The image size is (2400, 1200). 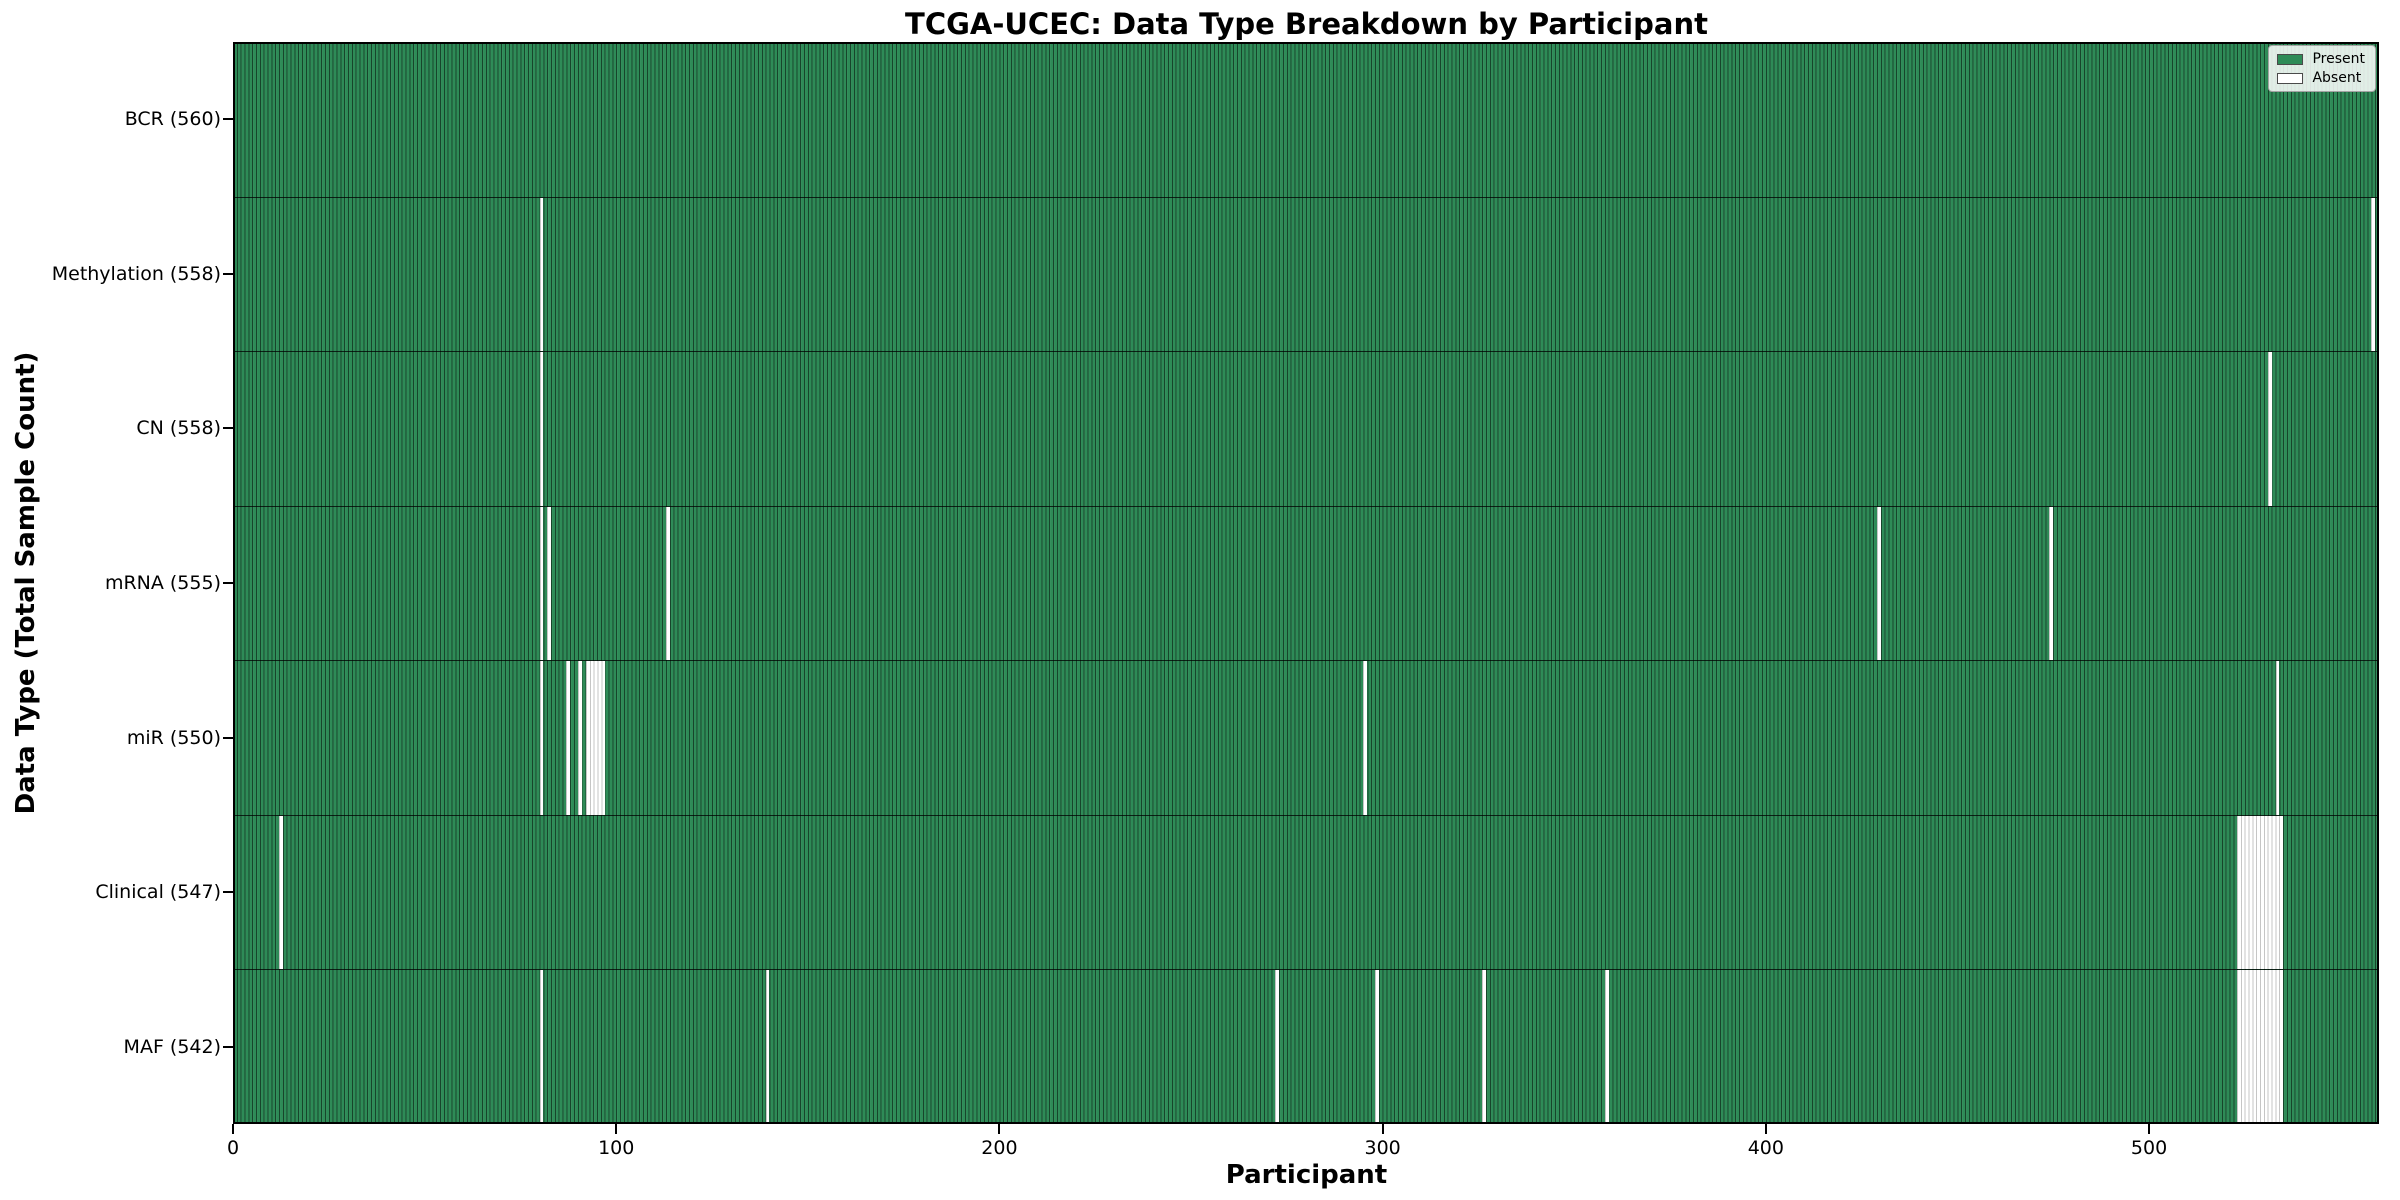 I want to click on row-mrna, so click(x=1306, y=583).